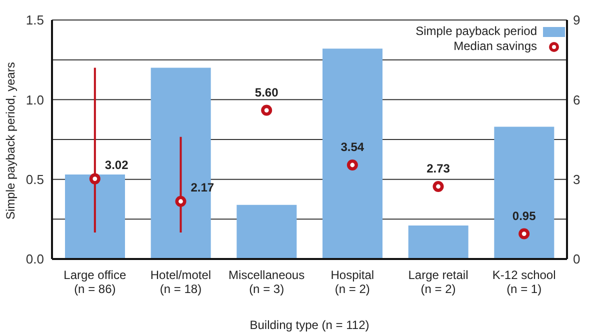  Describe the element at coordinates (181, 282) in the screenshot. I see `x-tick-label: Hotel/motel (n = 18)` at that location.